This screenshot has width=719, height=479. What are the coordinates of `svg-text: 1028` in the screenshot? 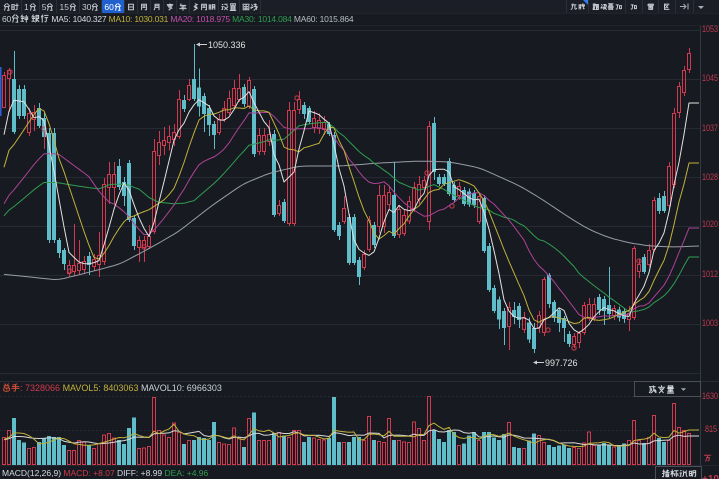 It's located at (710, 177).